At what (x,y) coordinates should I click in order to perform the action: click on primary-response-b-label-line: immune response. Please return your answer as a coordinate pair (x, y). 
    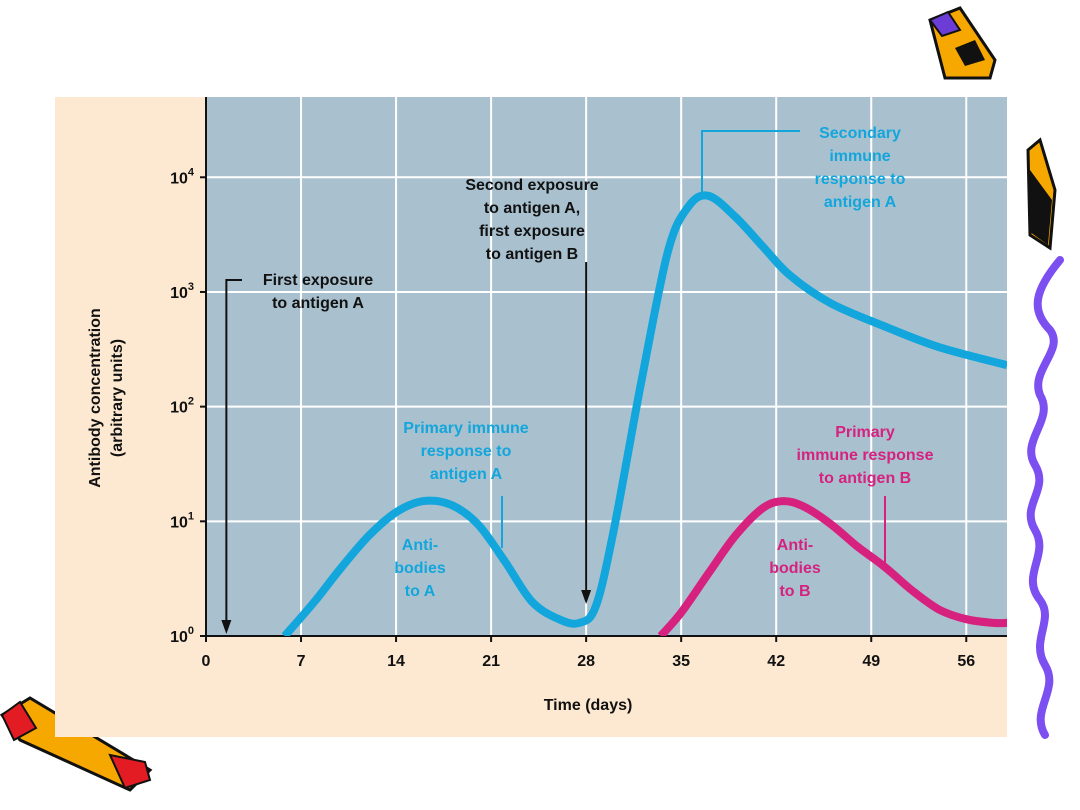
    Looking at the image, I should click on (865, 455).